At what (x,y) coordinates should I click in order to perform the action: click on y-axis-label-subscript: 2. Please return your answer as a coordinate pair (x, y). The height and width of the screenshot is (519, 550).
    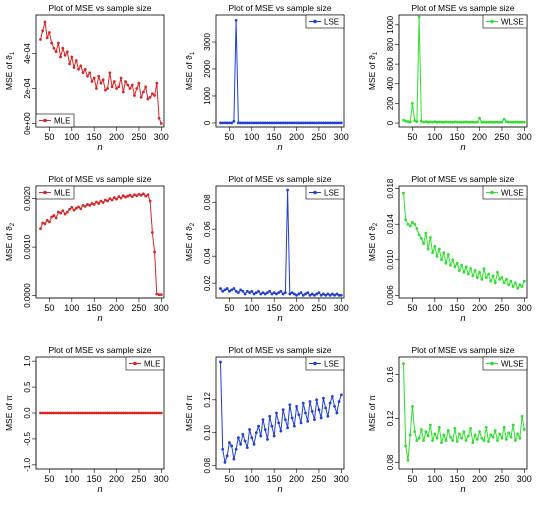
    Looking at the image, I should click on (13, 224).